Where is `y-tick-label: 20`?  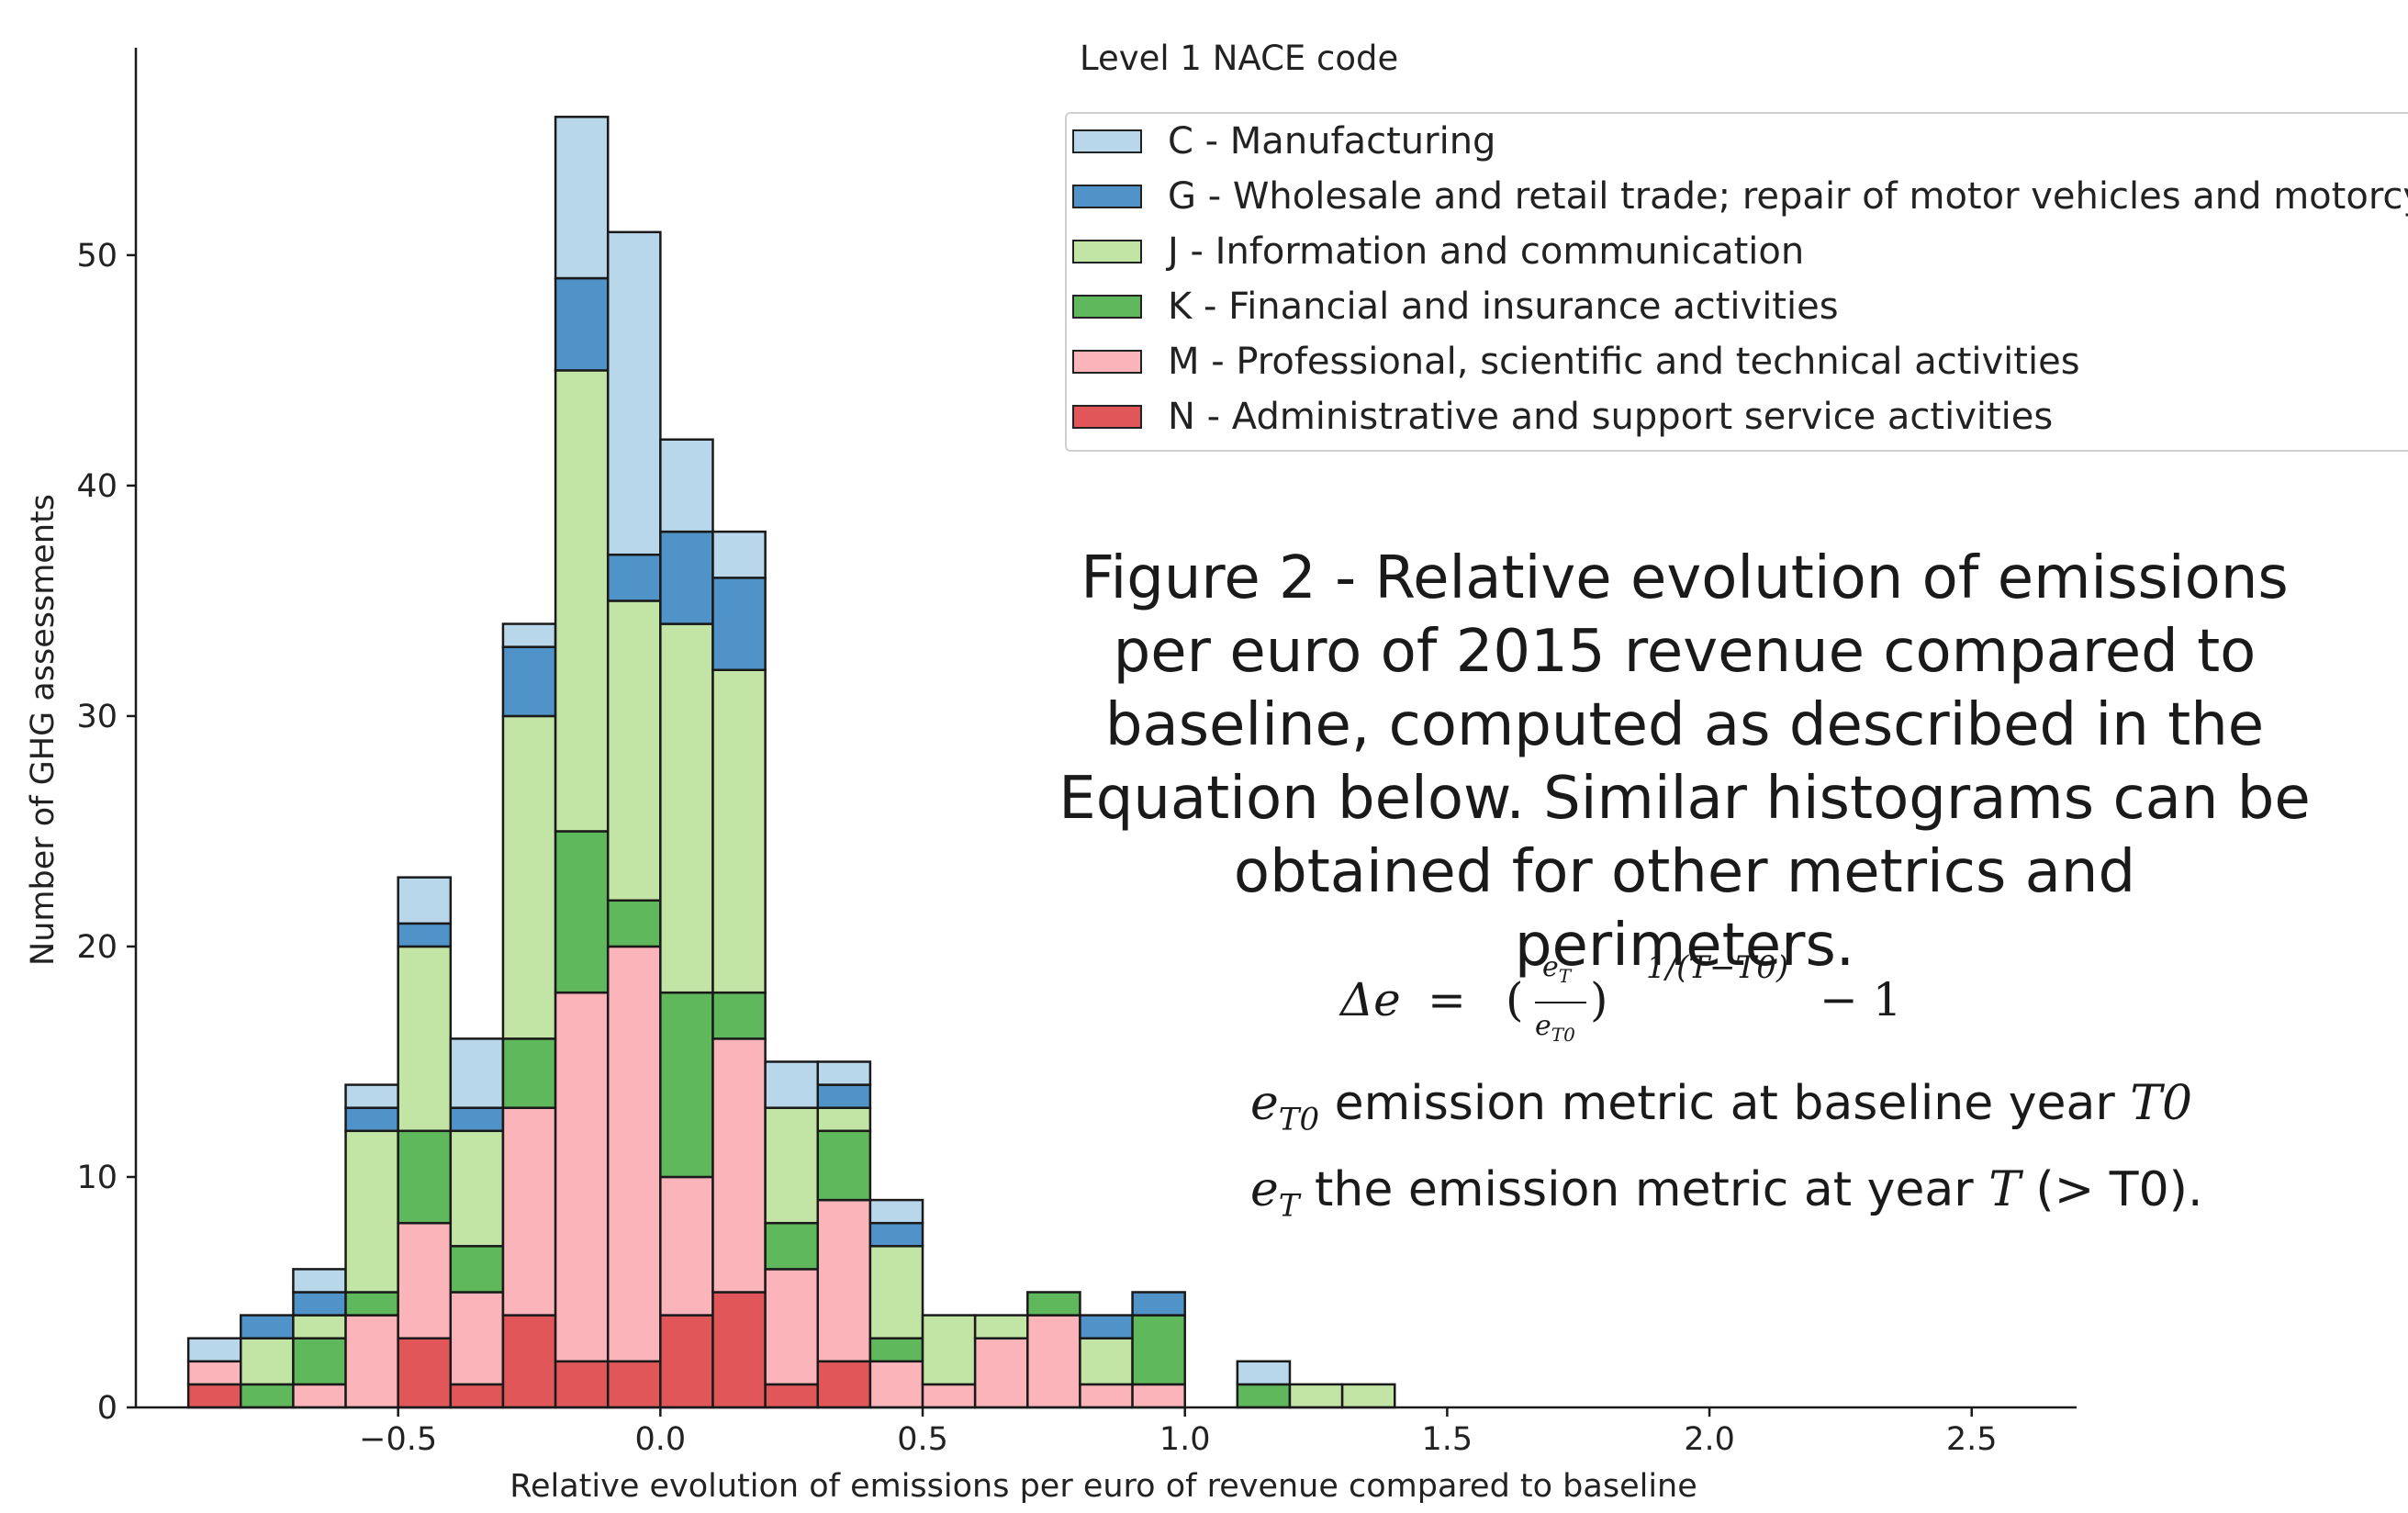
y-tick-label: 20 is located at coordinates (97, 947).